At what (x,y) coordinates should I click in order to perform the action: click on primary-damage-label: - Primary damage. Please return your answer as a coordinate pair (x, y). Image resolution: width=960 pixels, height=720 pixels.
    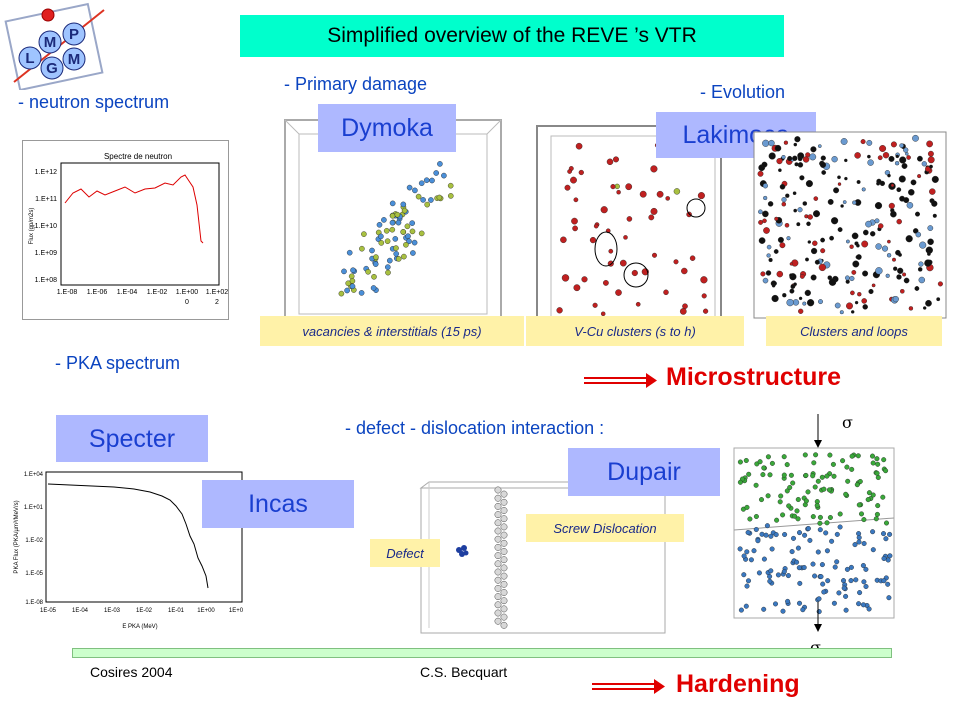
    Looking at the image, I should click on (356, 84).